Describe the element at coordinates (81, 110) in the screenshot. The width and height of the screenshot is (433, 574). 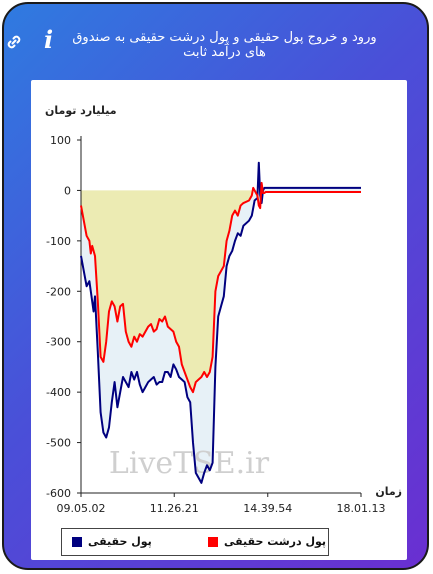
I see `y-axis-title: میلیارد تومان` at that location.